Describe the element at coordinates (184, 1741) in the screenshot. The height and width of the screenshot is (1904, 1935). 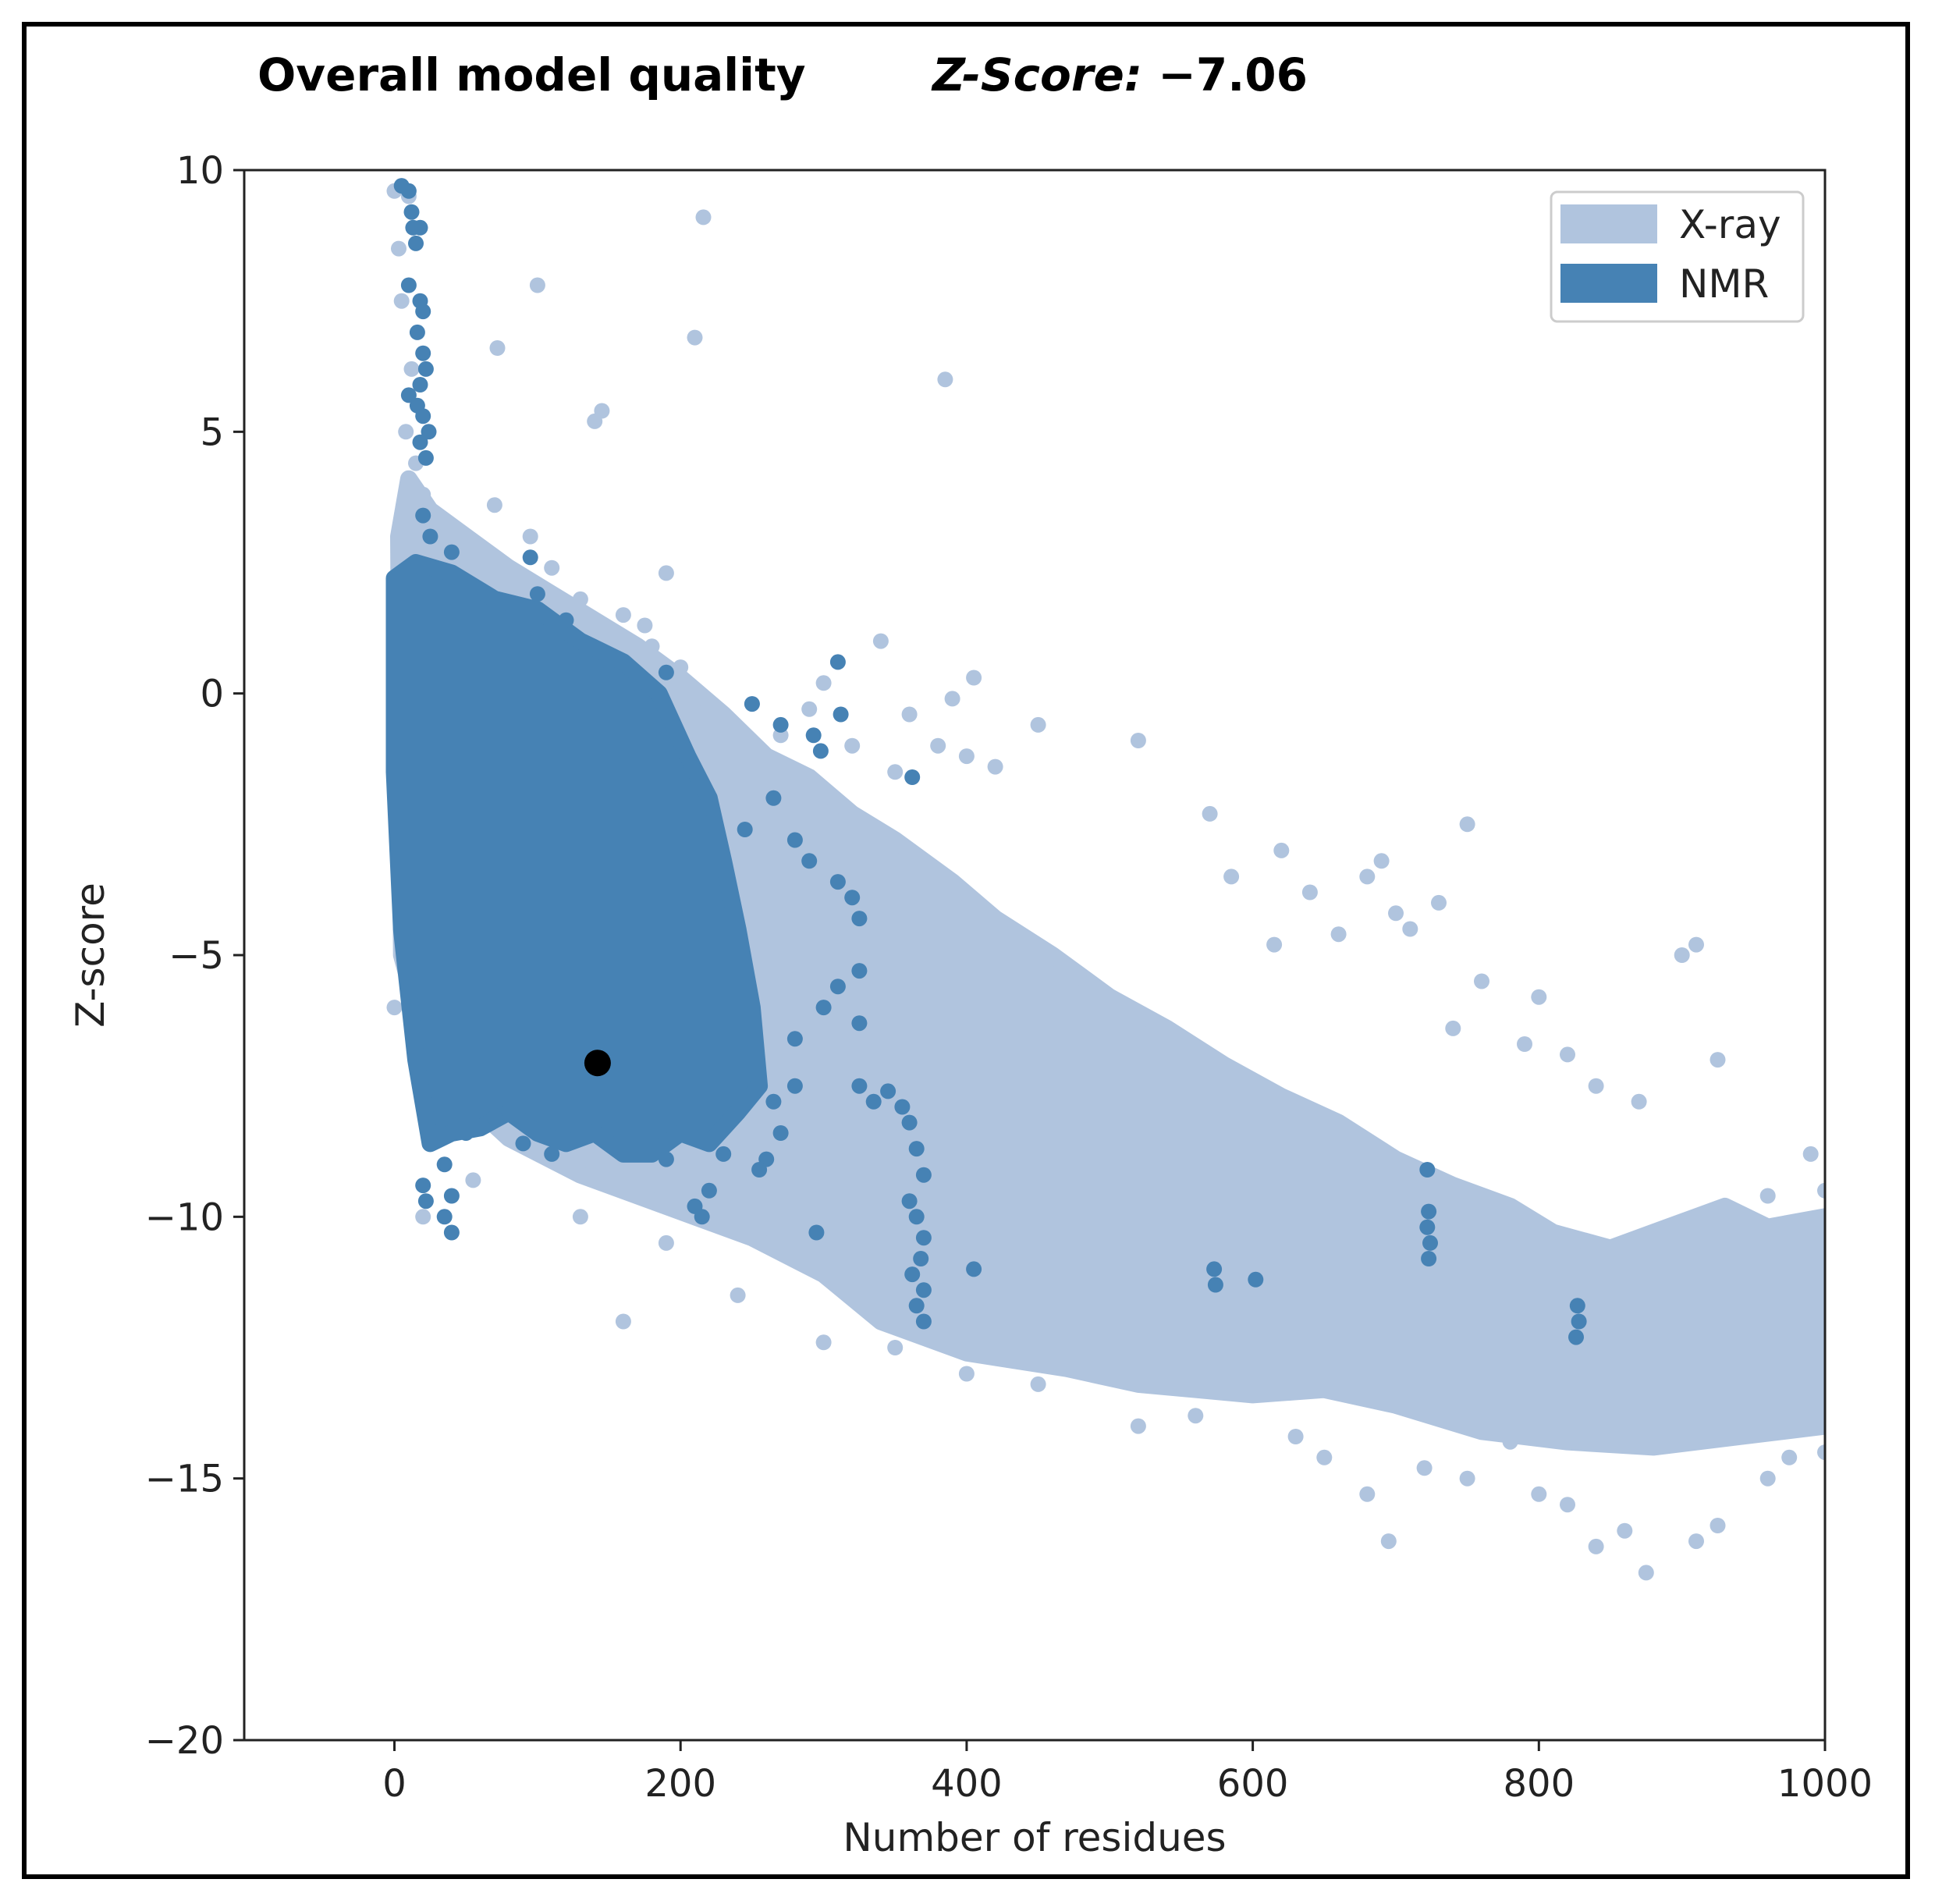
I see `y-tick-label: −20` at that location.